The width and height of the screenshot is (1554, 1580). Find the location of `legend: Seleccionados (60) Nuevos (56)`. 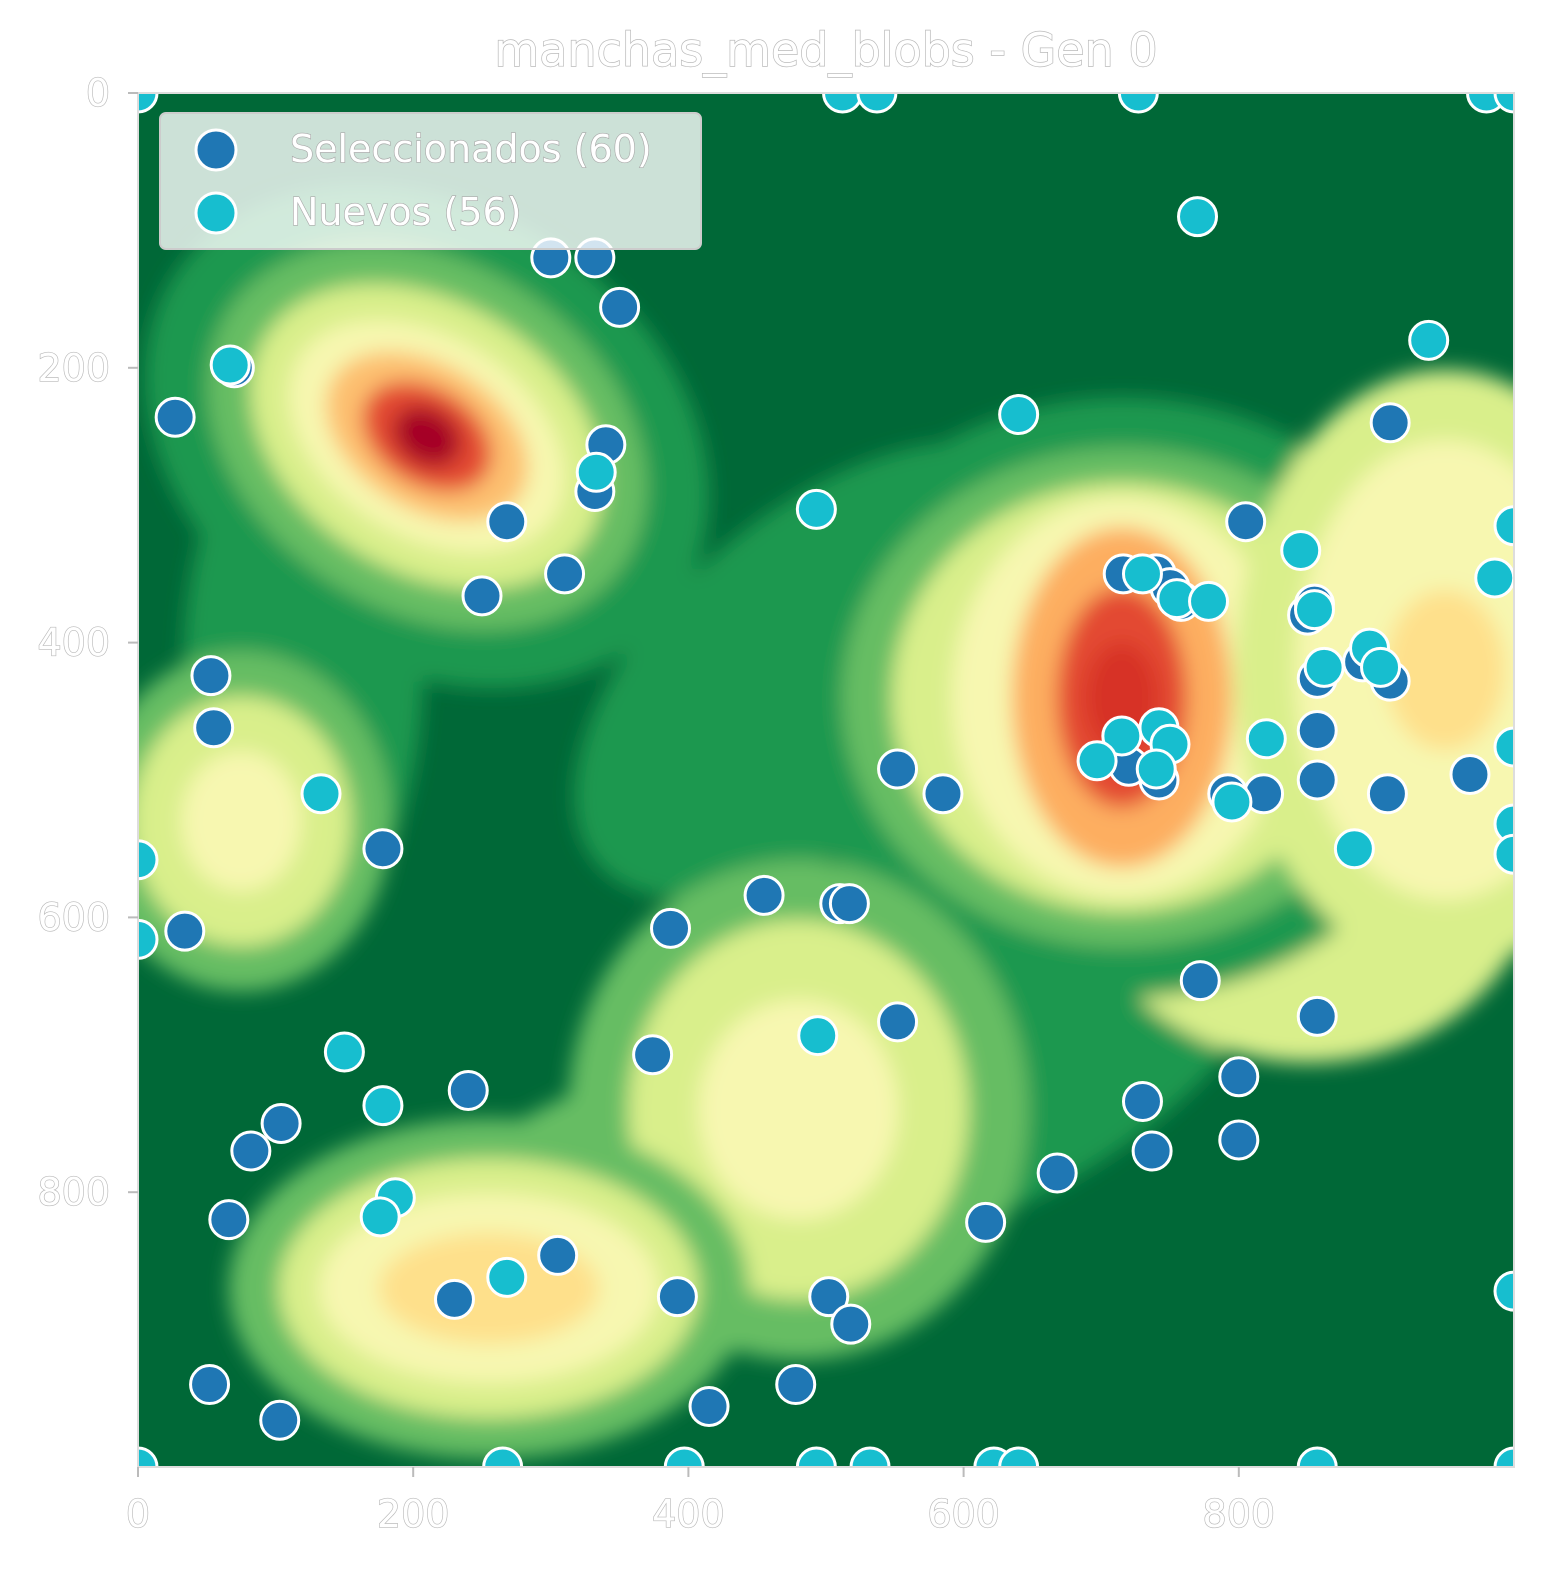

legend: Seleccionados (60) Nuevos (56) is located at coordinates (430, 181).